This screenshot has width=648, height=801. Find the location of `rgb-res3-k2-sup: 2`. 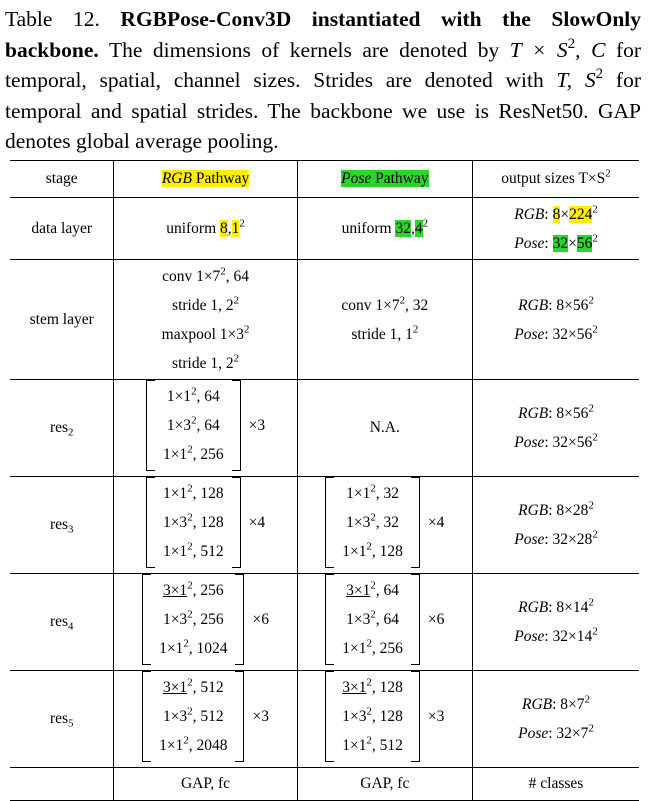

rgb-res3-k2-sup: 2 is located at coordinates (190, 517).